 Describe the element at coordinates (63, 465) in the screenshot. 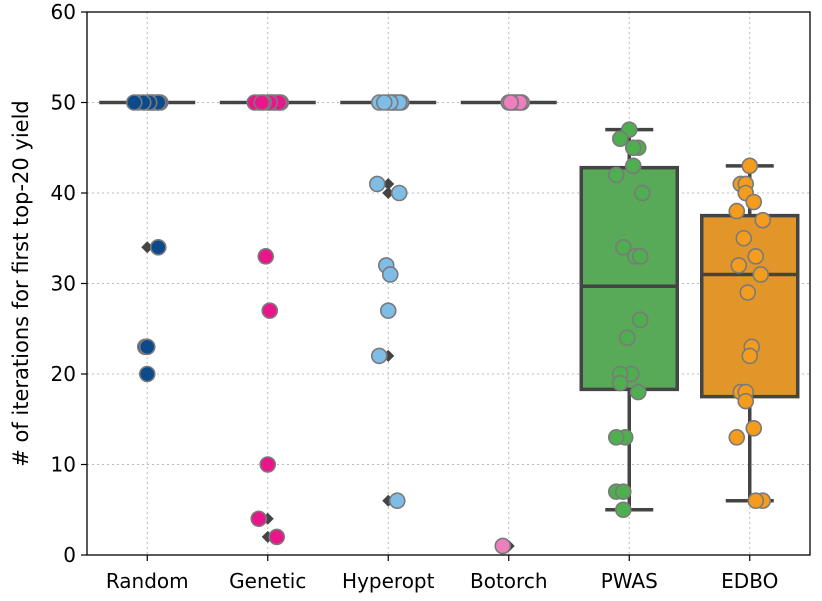

I see `y-tick-label: 10` at that location.